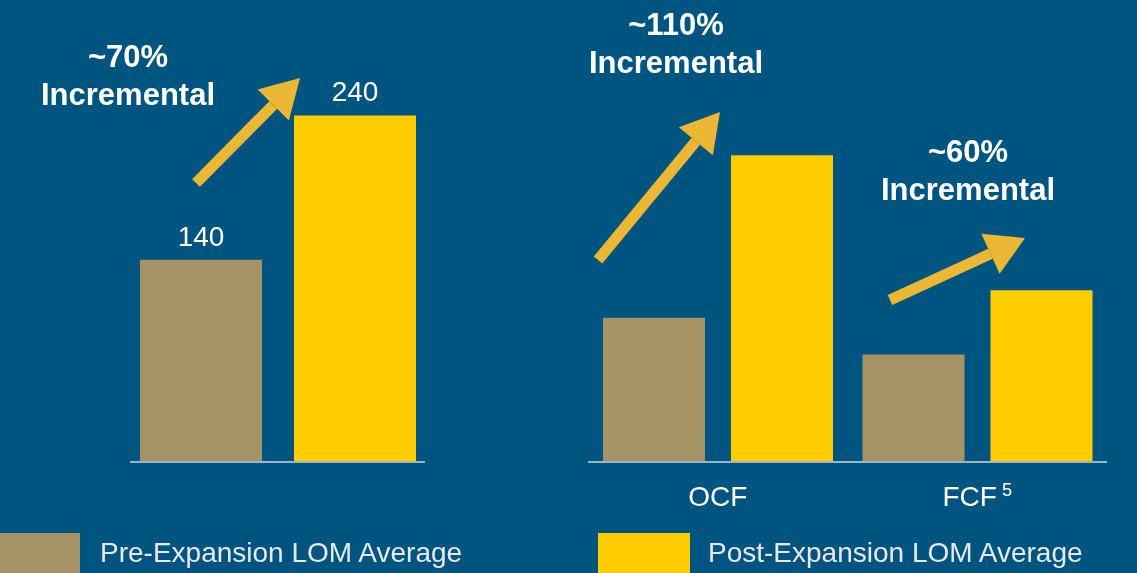 This screenshot has width=1137, height=573. Describe the element at coordinates (201, 236) in the screenshot. I see `data-label: 140` at that location.